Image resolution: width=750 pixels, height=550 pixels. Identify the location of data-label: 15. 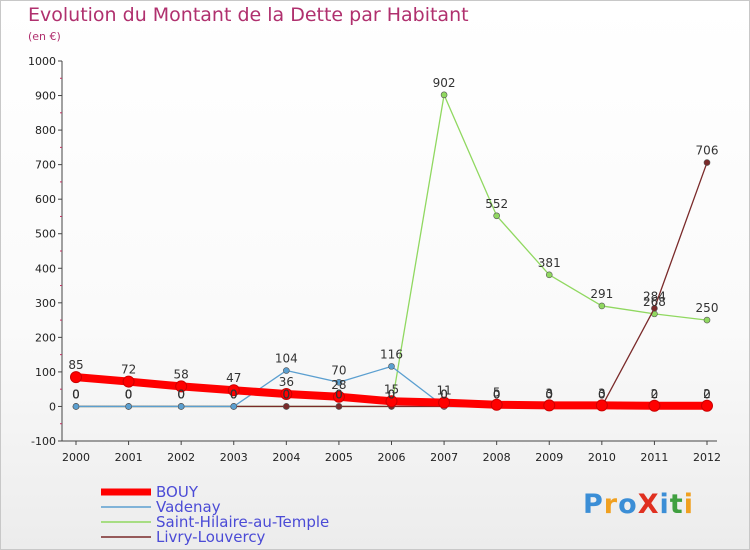
(391, 389).